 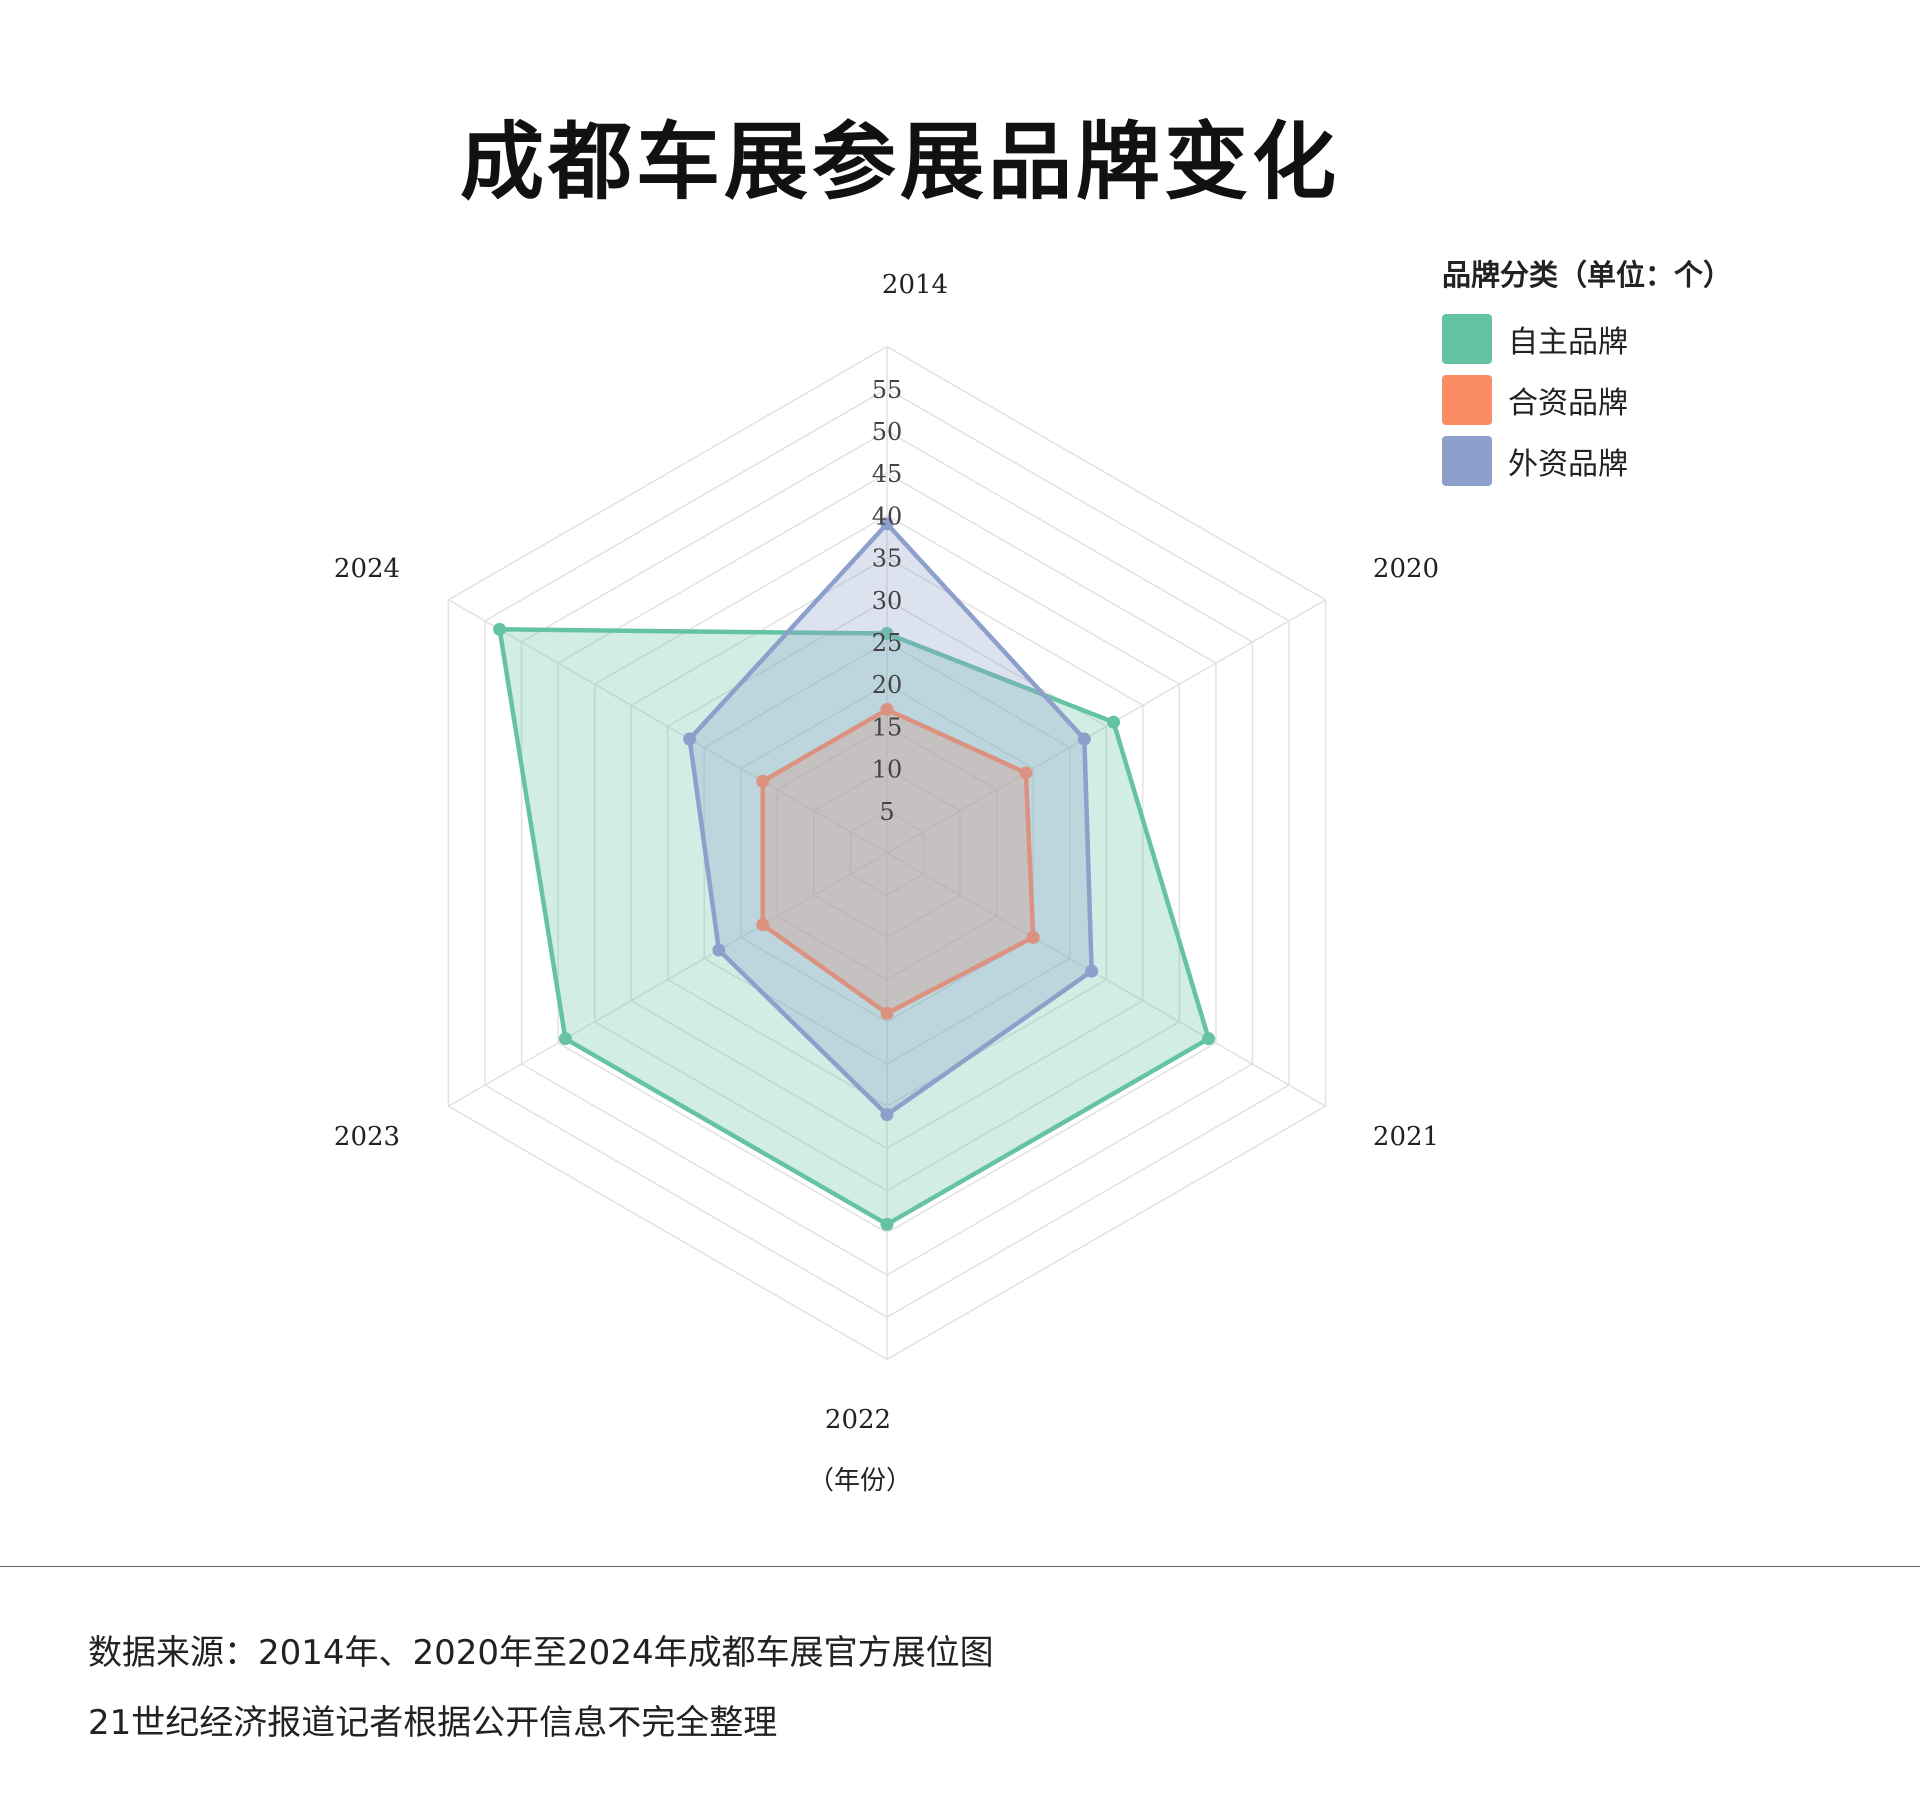 I want to click on radial-tick-label: 25, so click(x=887, y=643).